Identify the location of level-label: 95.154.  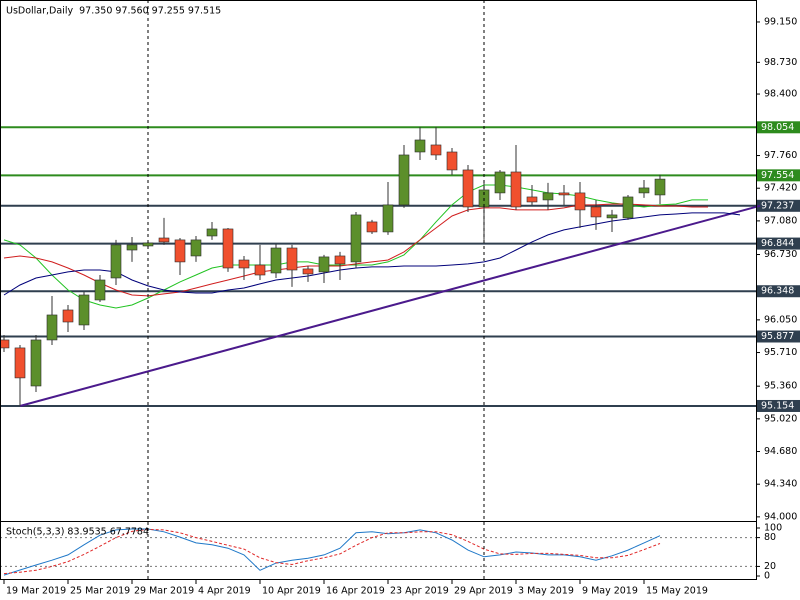
(777, 405).